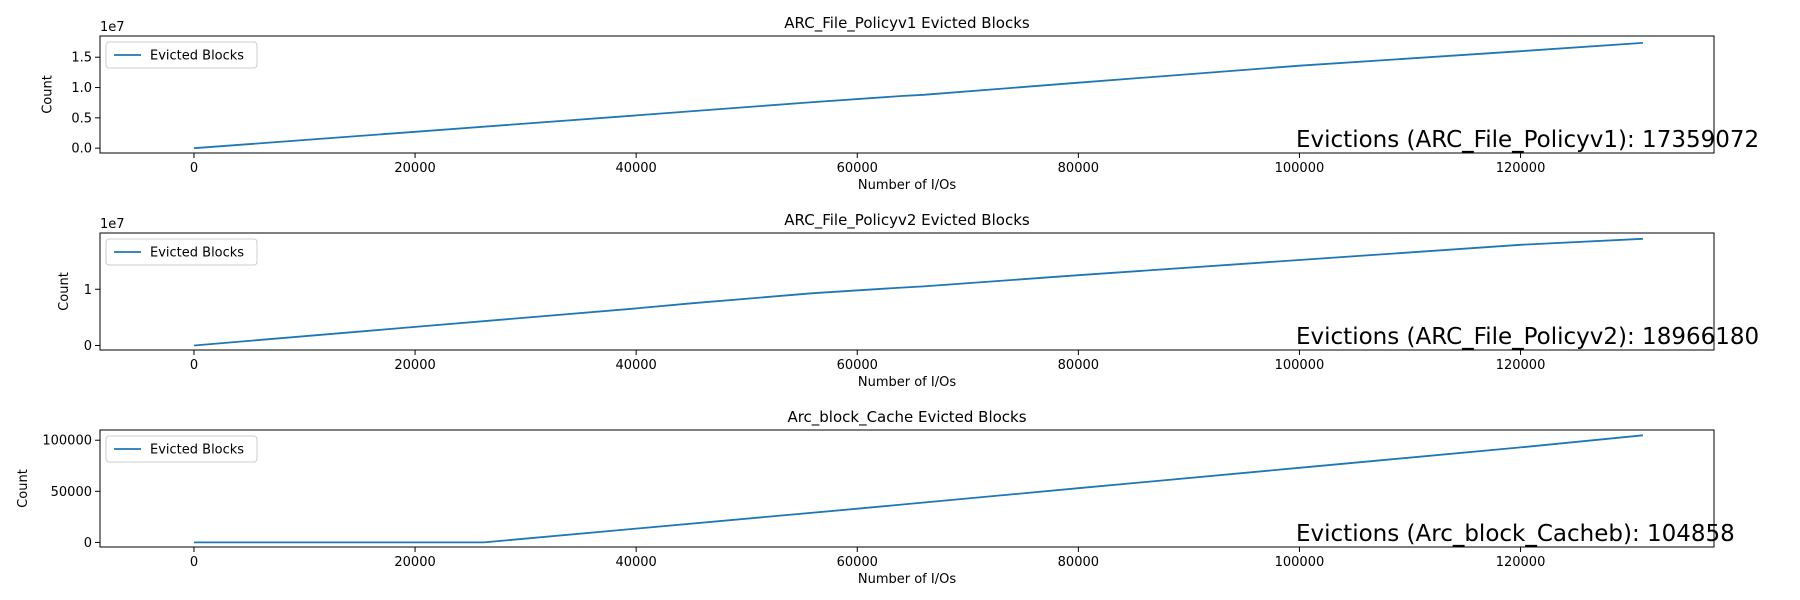 The height and width of the screenshot is (600, 1800). Describe the element at coordinates (81, 118) in the screenshot. I see `y-tick-label: 0.5` at that location.